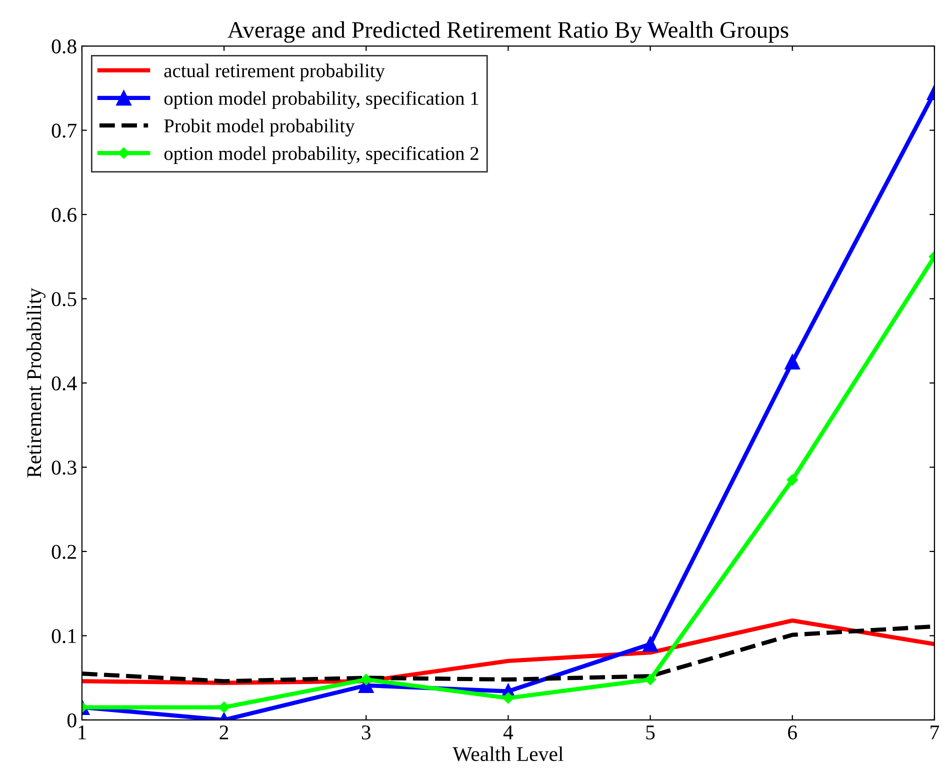  What do you see at coordinates (64, 636) in the screenshot?
I see `y-tick-label: 0.1` at bounding box center [64, 636].